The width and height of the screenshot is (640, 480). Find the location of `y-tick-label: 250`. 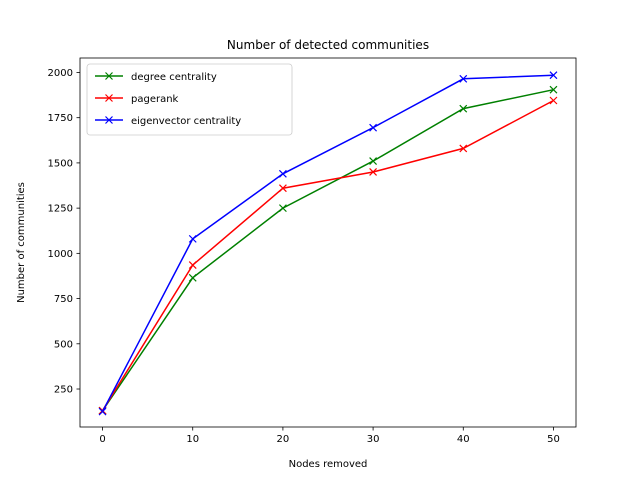

y-tick-label: 250 is located at coordinates (63, 390).